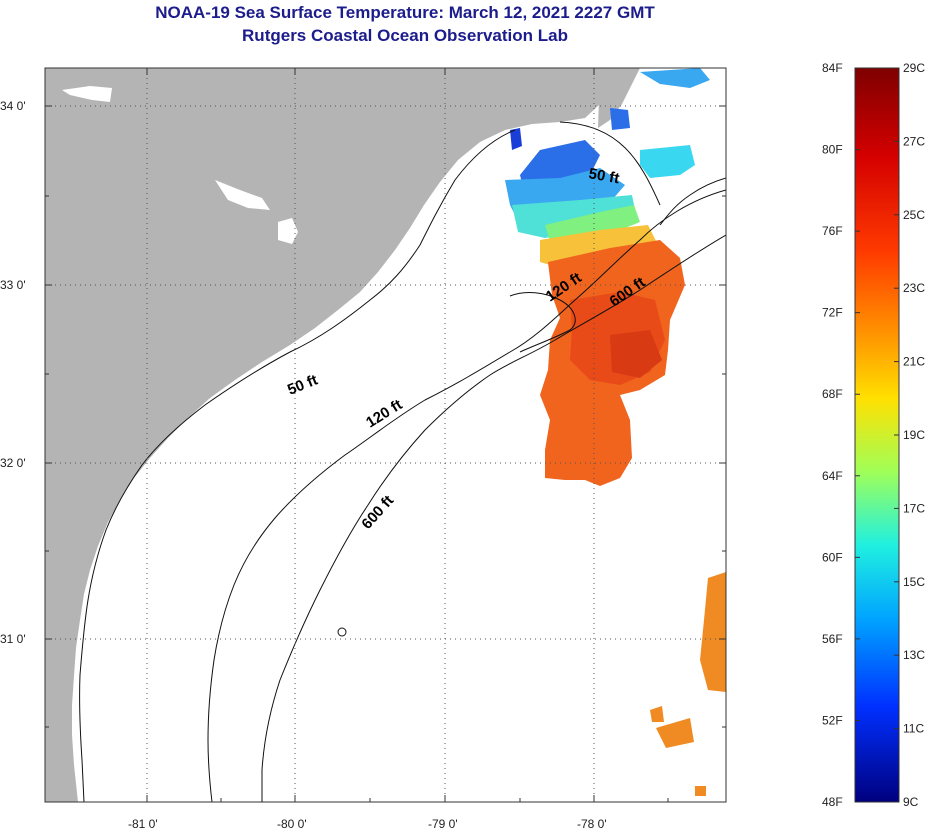 The width and height of the screenshot is (928, 832). Describe the element at coordinates (292, 824) in the screenshot. I see `lon-label: -80 0'` at that location.